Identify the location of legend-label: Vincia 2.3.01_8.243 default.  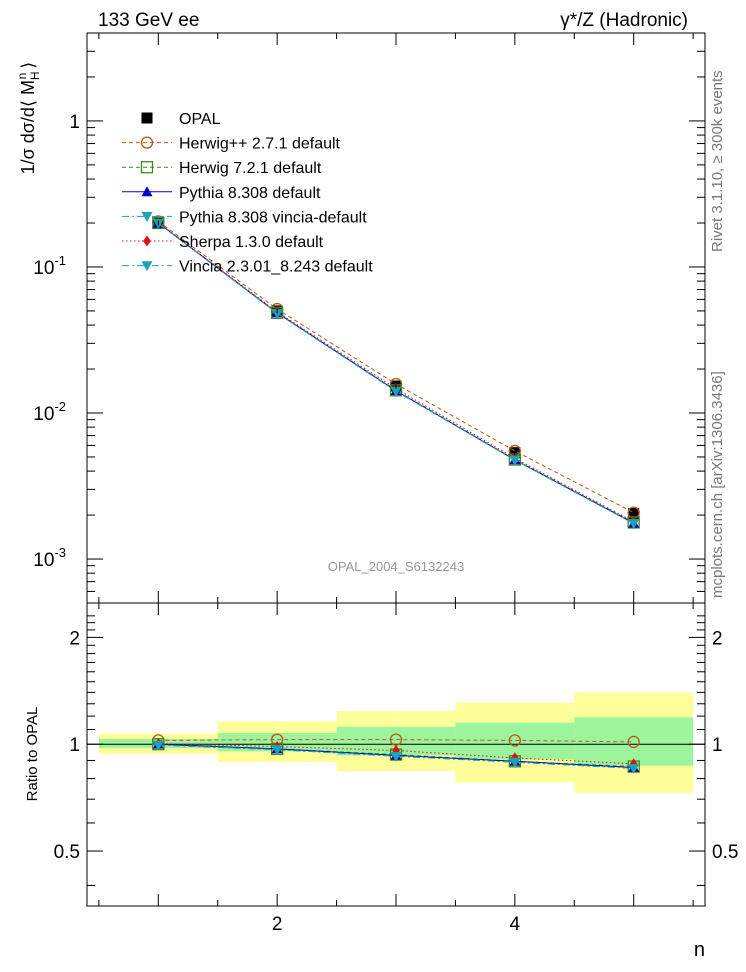
(276, 267).